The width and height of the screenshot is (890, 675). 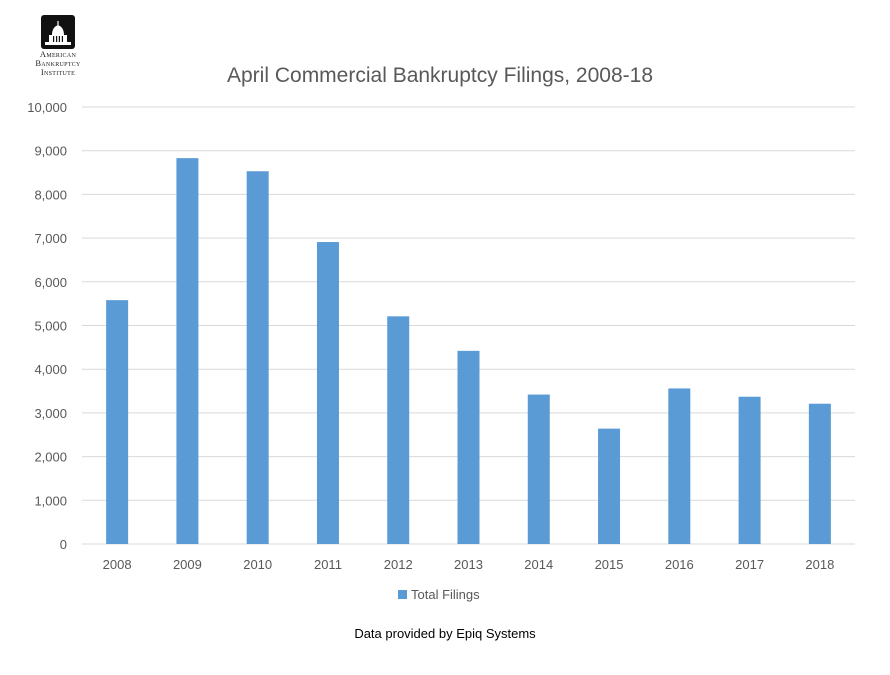 What do you see at coordinates (50, 326) in the screenshot?
I see `y-tick-label: 5,000` at bounding box center [50, 326].